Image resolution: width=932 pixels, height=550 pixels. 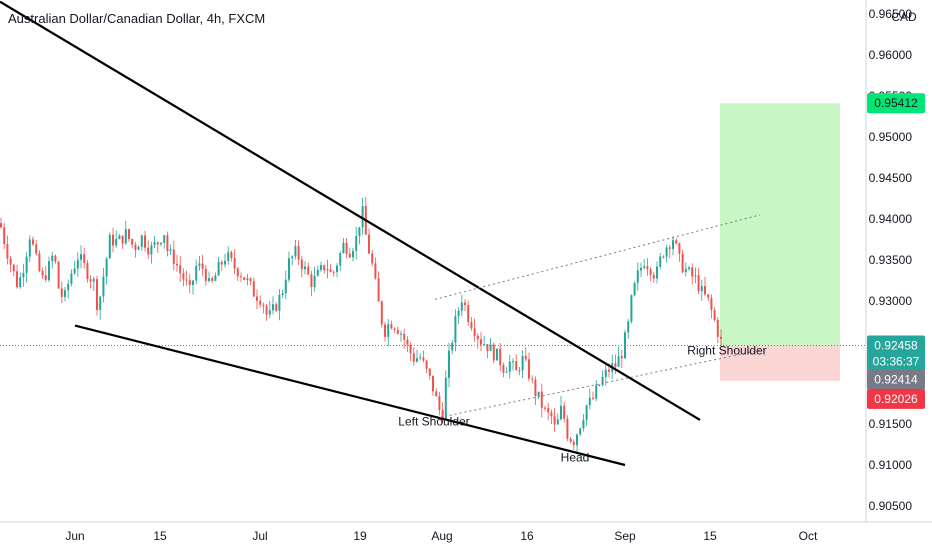 I want to click on price-tick-label: 0.95000, so click(x=891, y=137).